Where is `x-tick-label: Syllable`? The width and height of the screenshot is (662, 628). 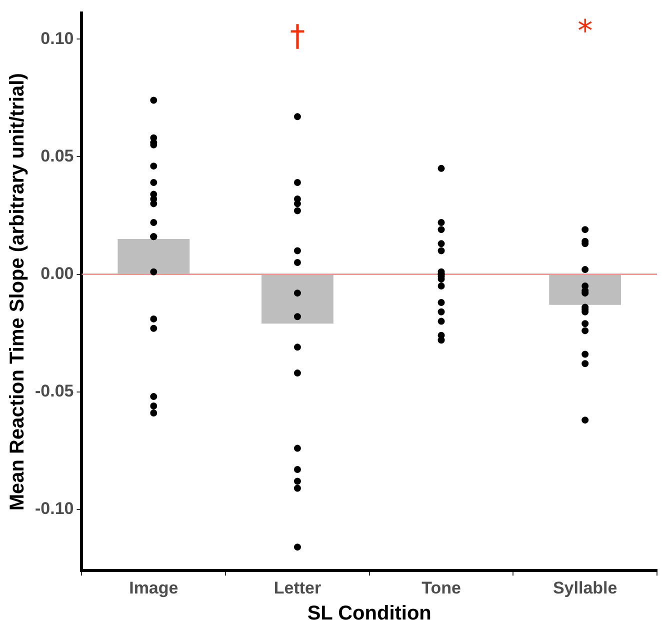 x-tick-label: Syllable is located at coordinates (585, 588).